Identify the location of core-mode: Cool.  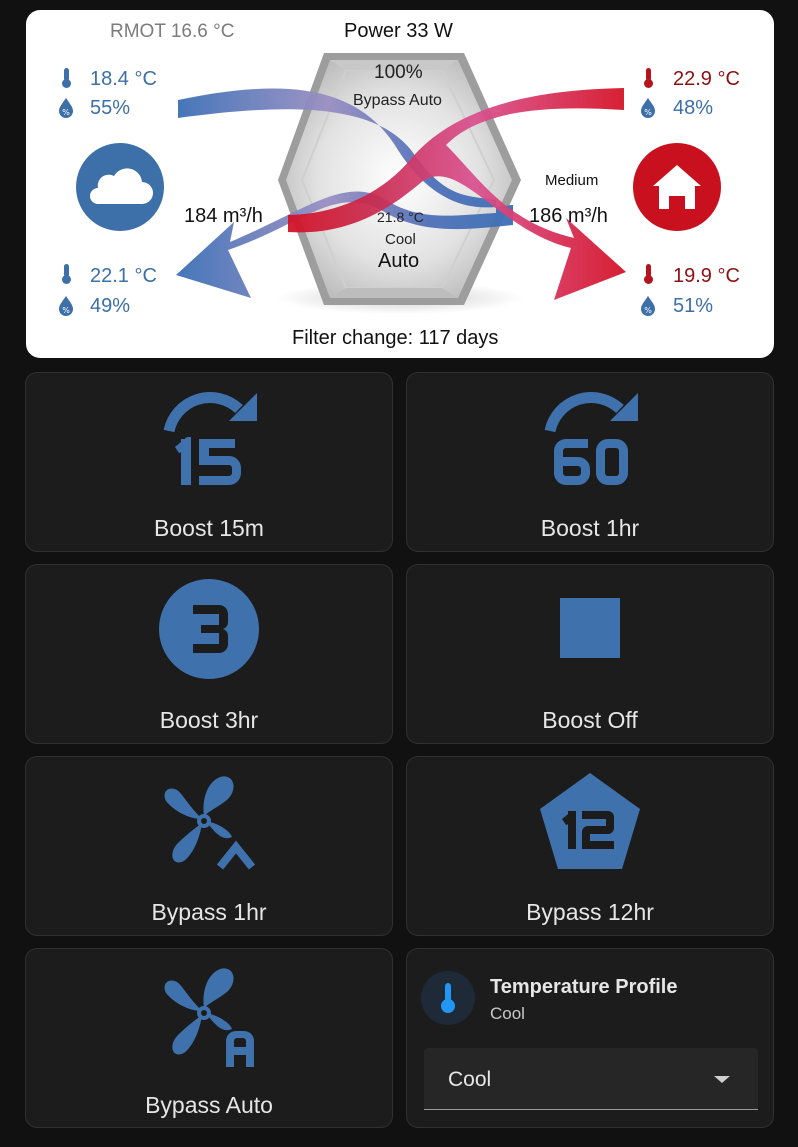
(400, 239).